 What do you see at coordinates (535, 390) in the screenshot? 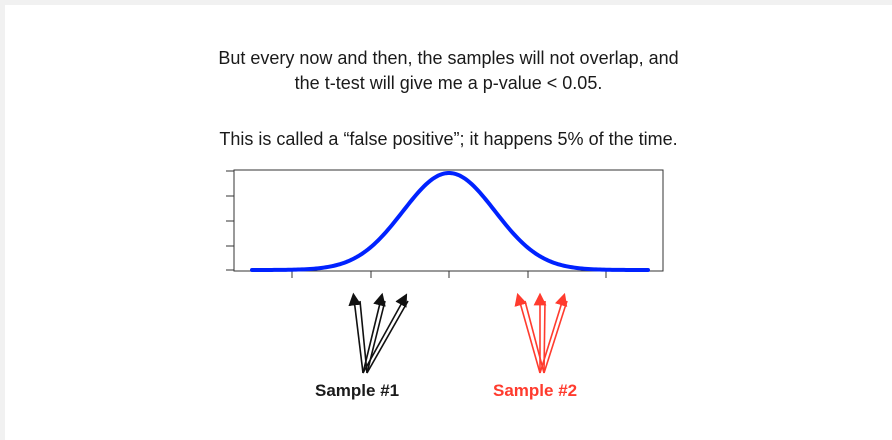
I see `sample-2-label: Sample #2` at bounding box center [535, 390].